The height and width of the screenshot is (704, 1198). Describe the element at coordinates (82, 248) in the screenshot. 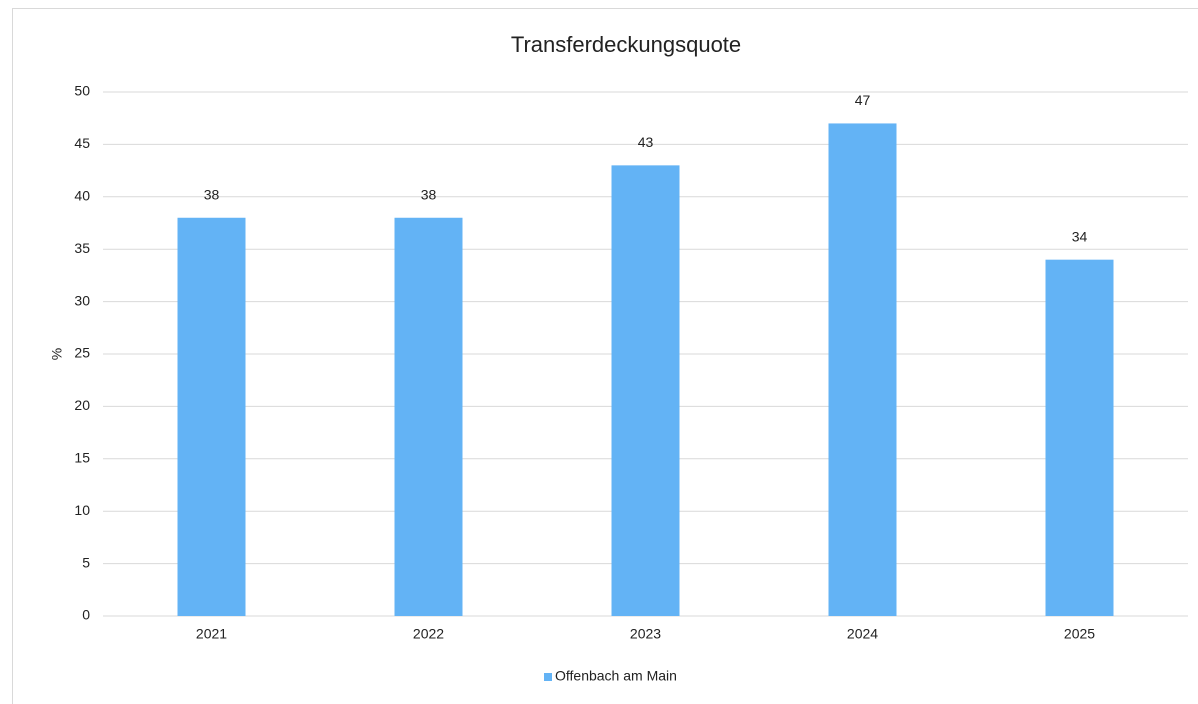

I see `y-tick-label: 35` at that location.